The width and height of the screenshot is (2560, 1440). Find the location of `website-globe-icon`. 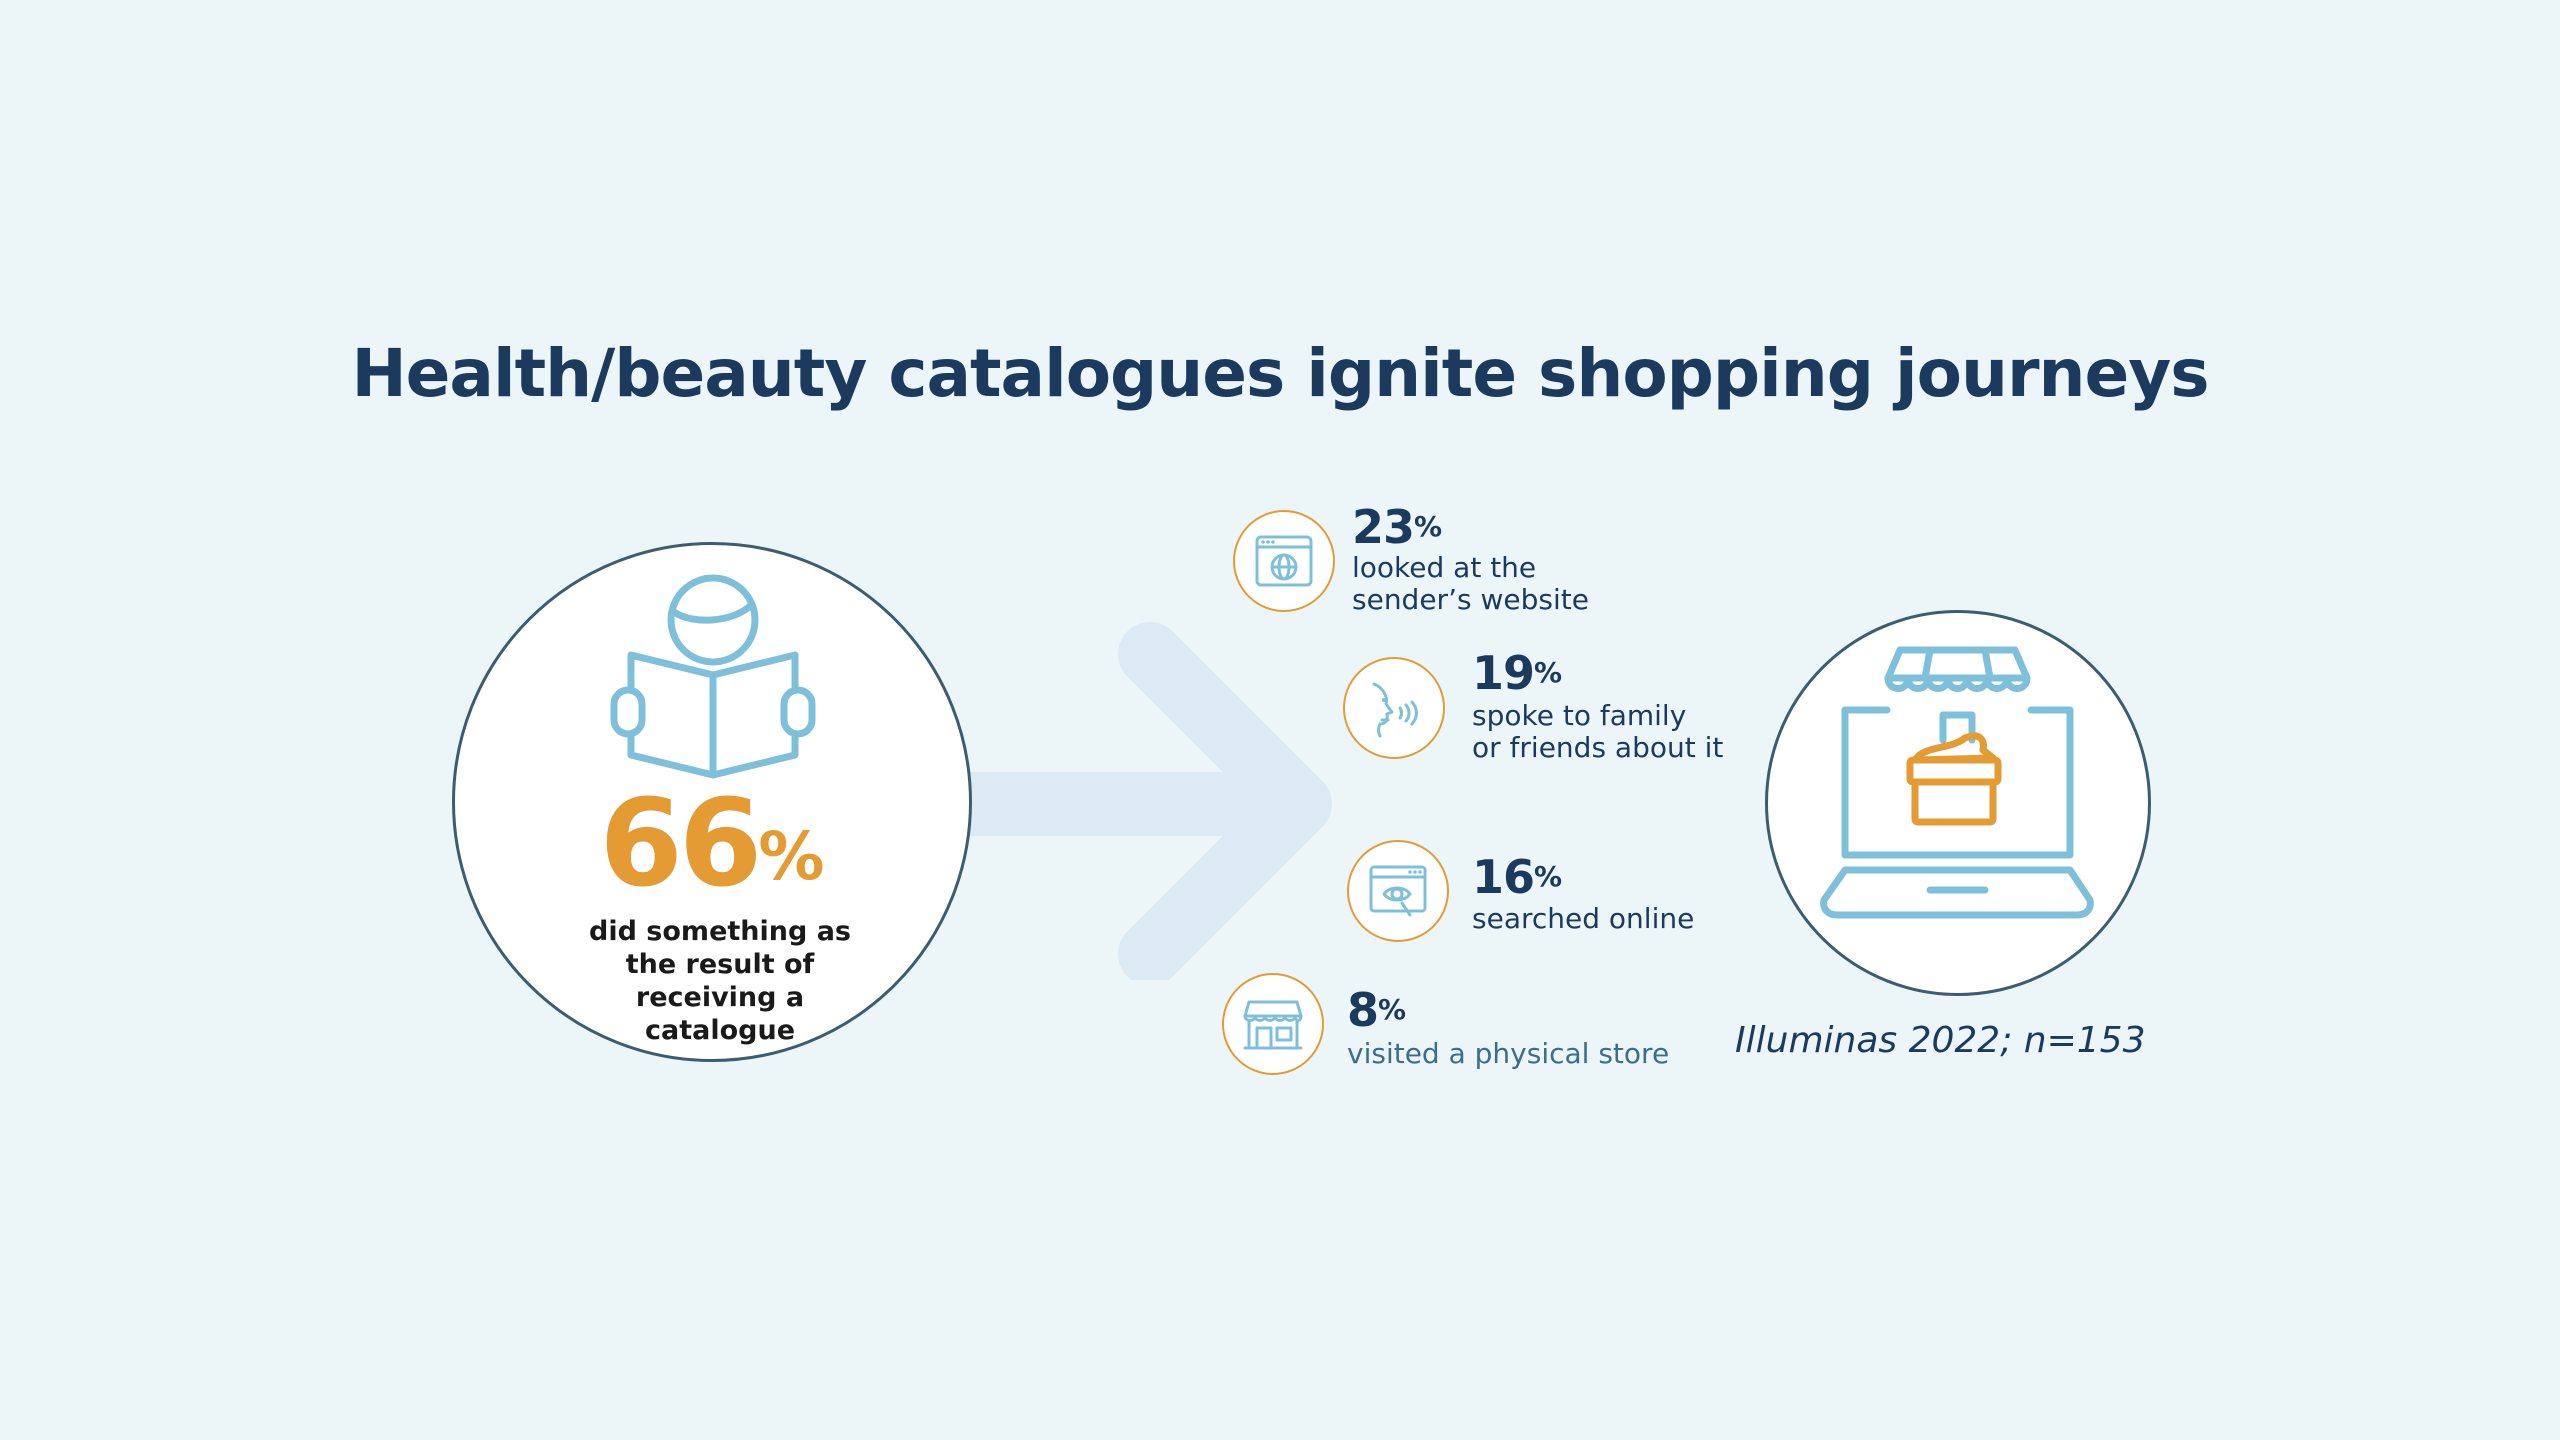

website-globe-icon is located at coordinates (1284, 561).